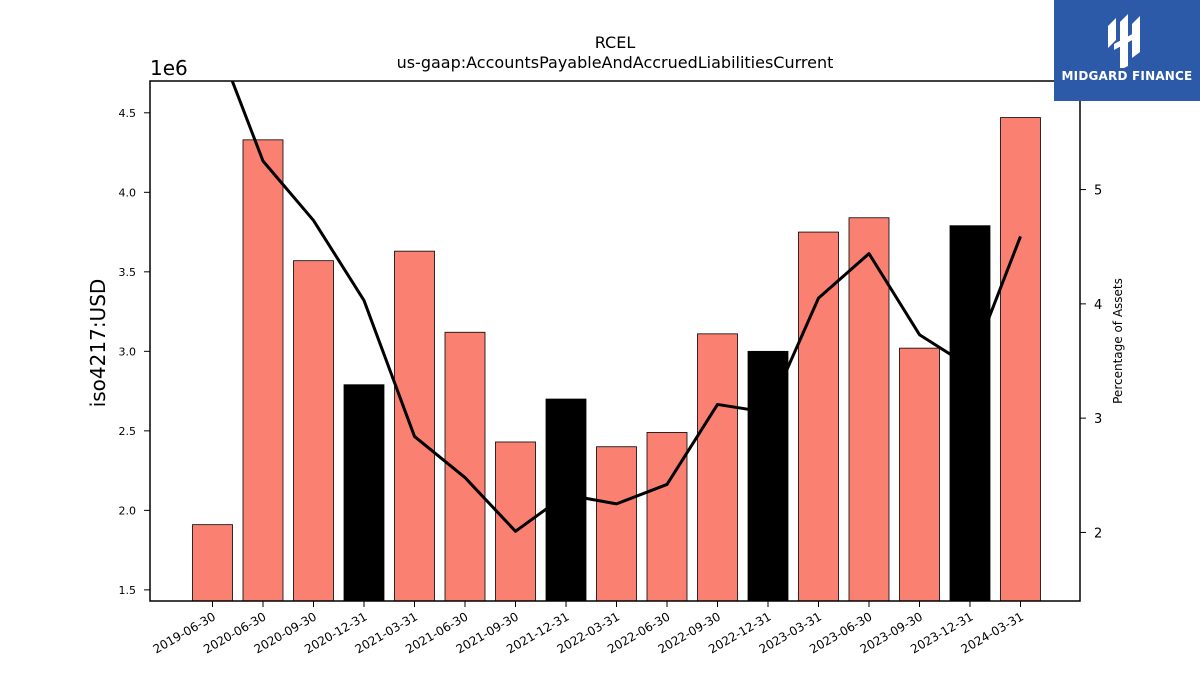 The image size is (1200, 675). Describe the element at coordinates (1098, 305) in the screenshot. I see `y2-tick-label: 4` at that location.